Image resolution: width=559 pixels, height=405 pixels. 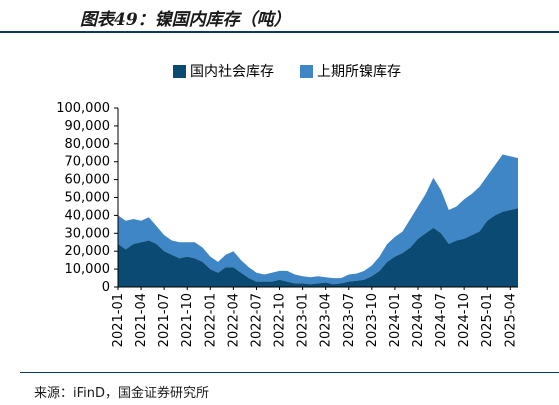 What do you see at coordinates (88, 251) in the screenshot?
I see `y-tick-label: 20,000` at bounding box center [88, 251].